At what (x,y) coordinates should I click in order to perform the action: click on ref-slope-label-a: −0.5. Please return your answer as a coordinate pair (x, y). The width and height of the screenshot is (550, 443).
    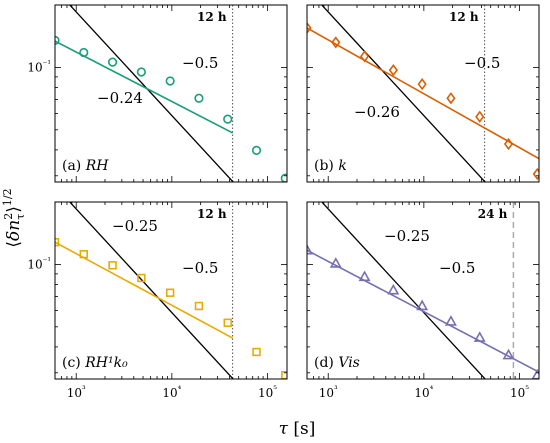
    Looking at the image, I should click on (200, 63).